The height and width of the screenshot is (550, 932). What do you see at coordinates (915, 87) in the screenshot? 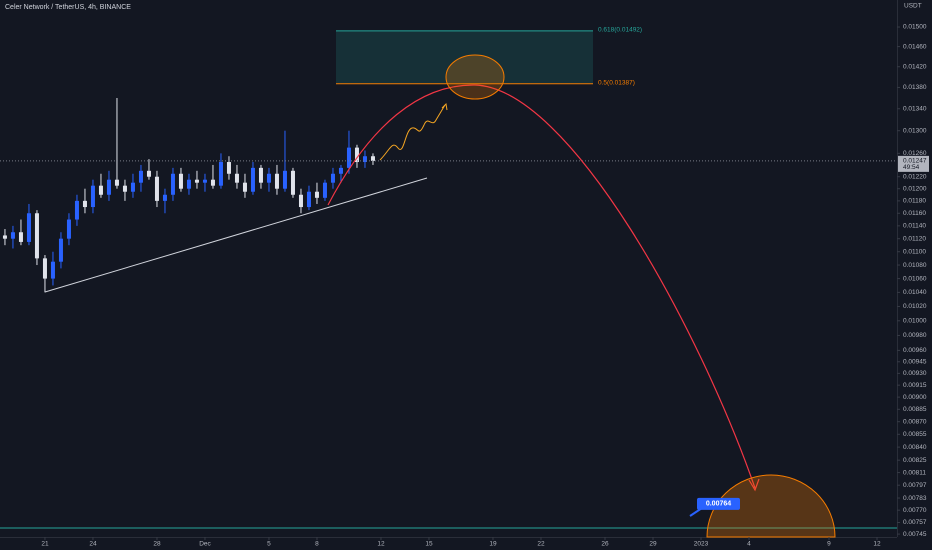
I see `y-tick-label: 0.01380` at bounding box center [915, 87].